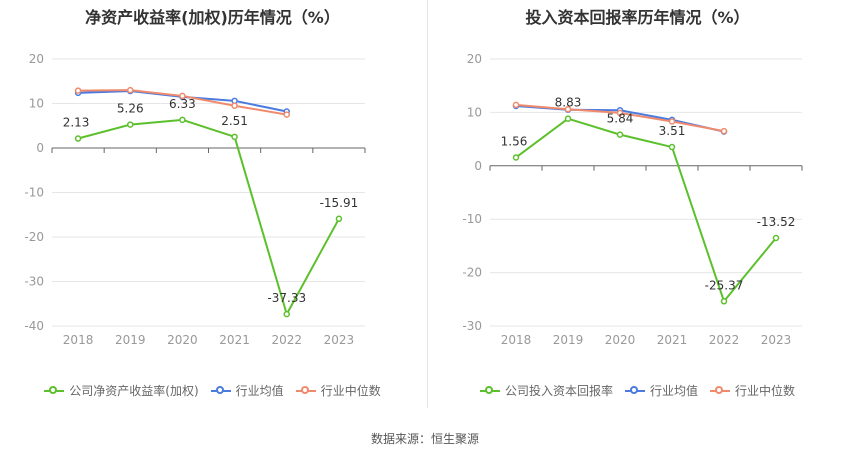 This screenshot has width=850, height=459. I want to click on data-source-note: 数据来源：恒生聚源, so click(424, 439).